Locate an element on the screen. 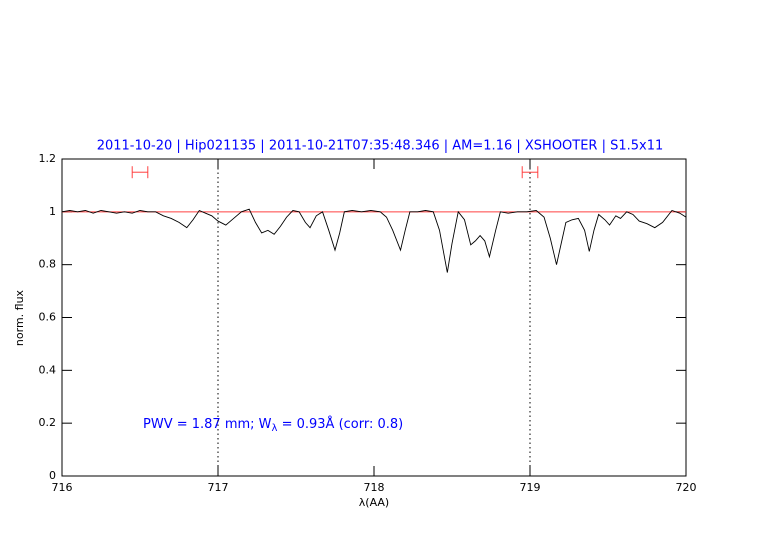  annotation-sub: λ is located at coordinates (275, 428).